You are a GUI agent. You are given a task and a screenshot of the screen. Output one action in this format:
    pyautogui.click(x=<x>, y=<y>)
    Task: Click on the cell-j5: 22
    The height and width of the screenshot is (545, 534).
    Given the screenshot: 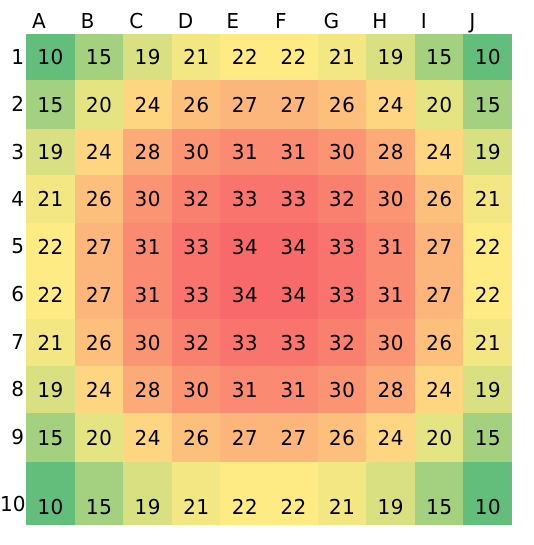 What is the action you would take?
    pyautogui.click(x=488, y=246)
    